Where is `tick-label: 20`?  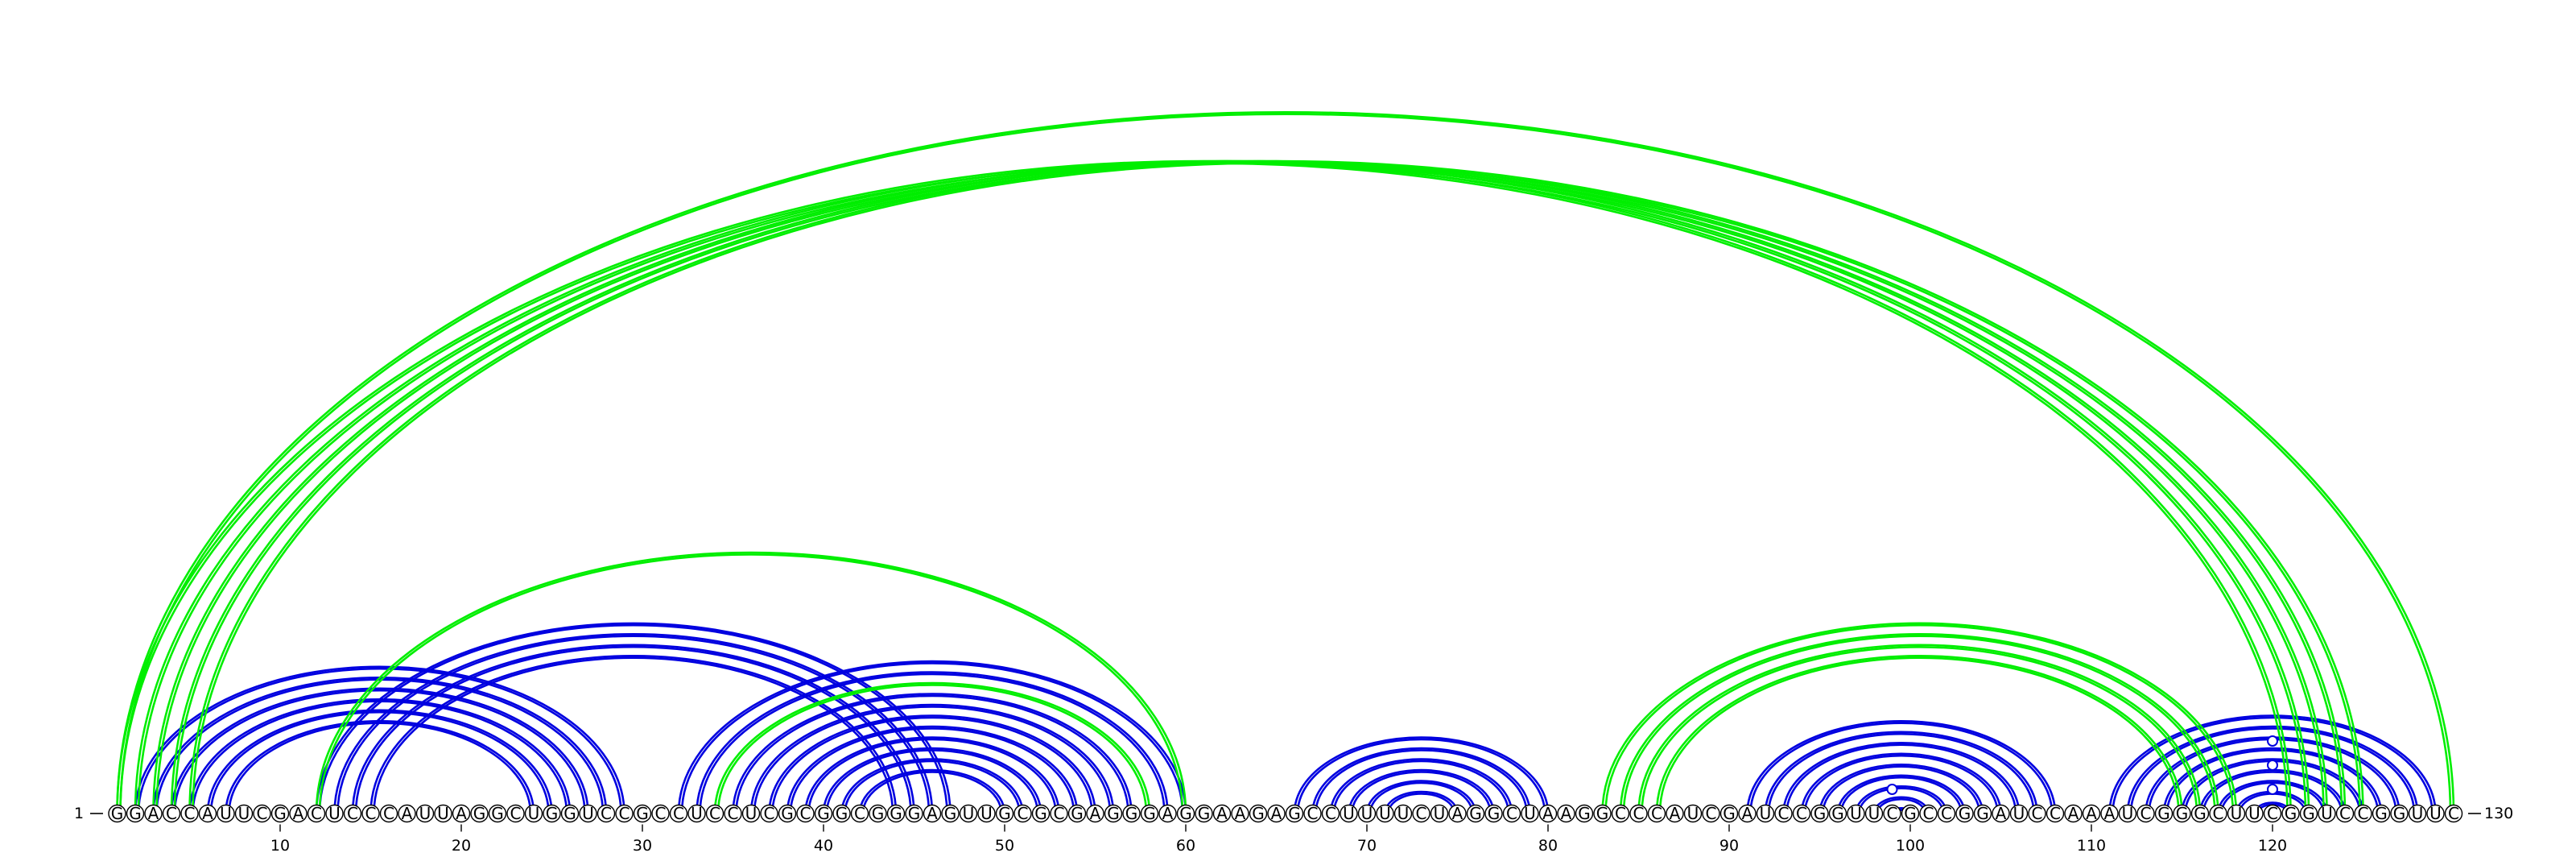
tick-label: 20 is located at coordinates (462, 846).